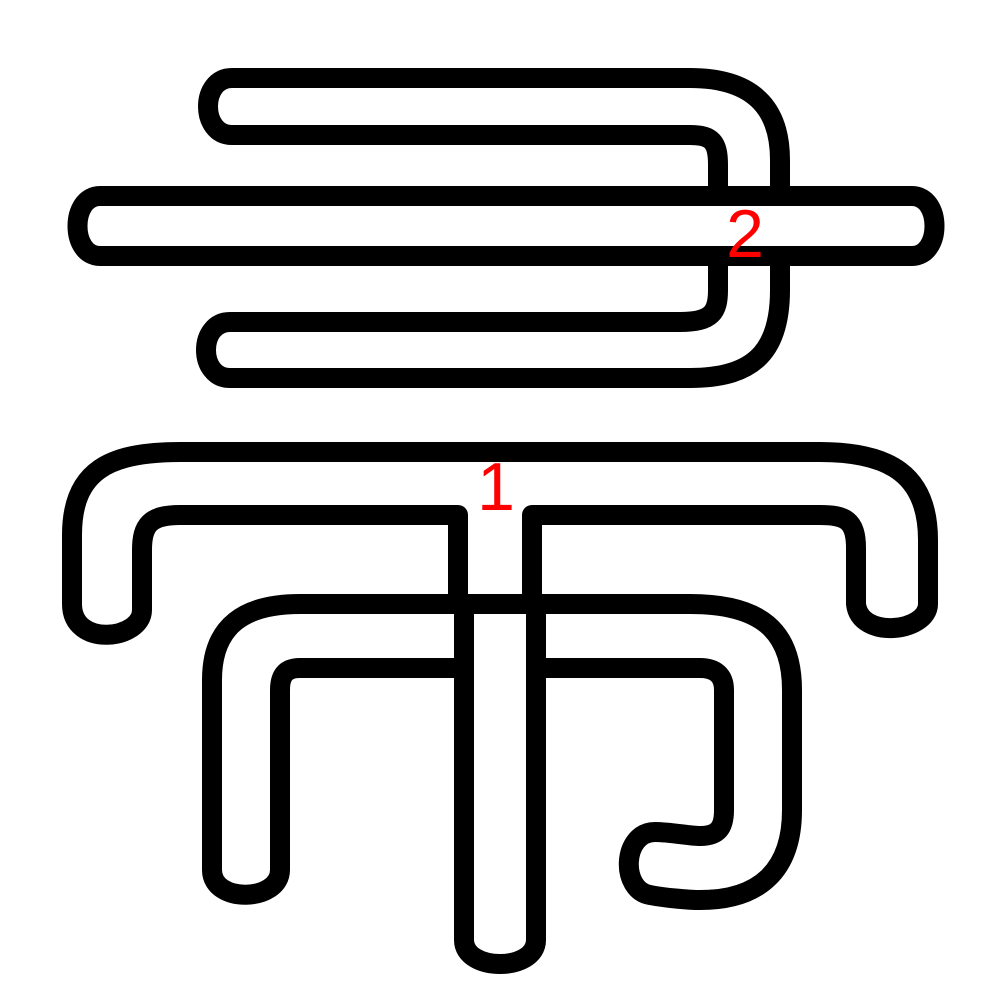 The height and width of the screenshot is (1000, 1000). I want to click on stroke-number-label: 1, so click(496, 487).